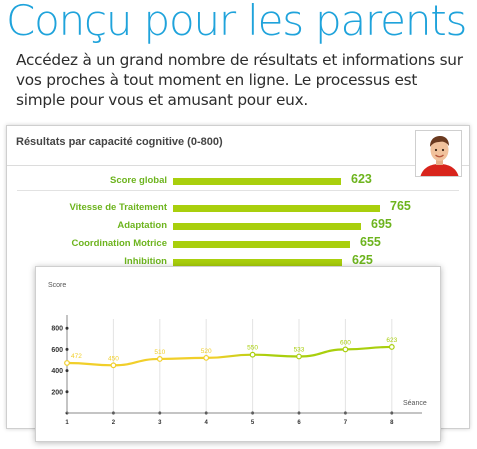 Image resolution: width=477 pixels, height=449 pixels. I want to click on score-data-label: 623, so click(391, 340).